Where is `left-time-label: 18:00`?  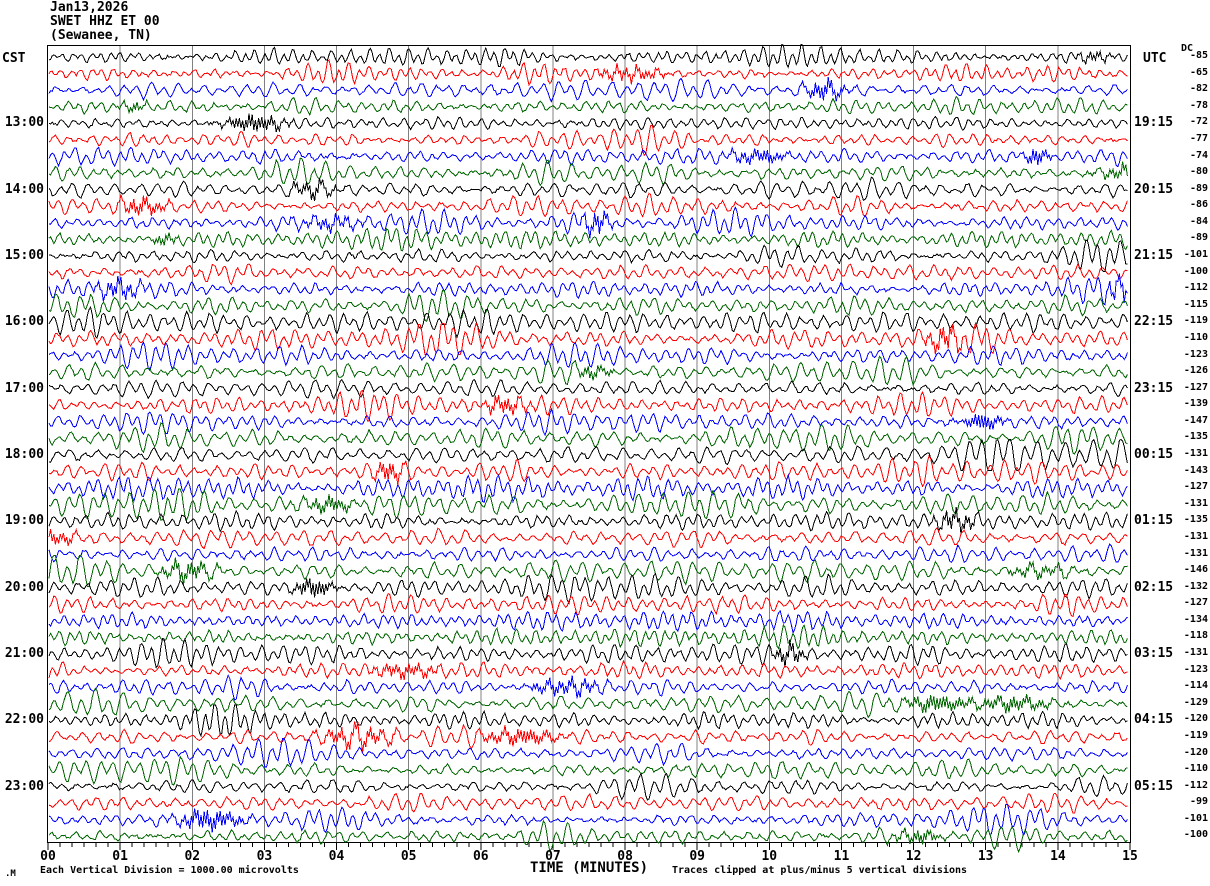
left-time-label: 18:00 is located at coordinates (24, 454).